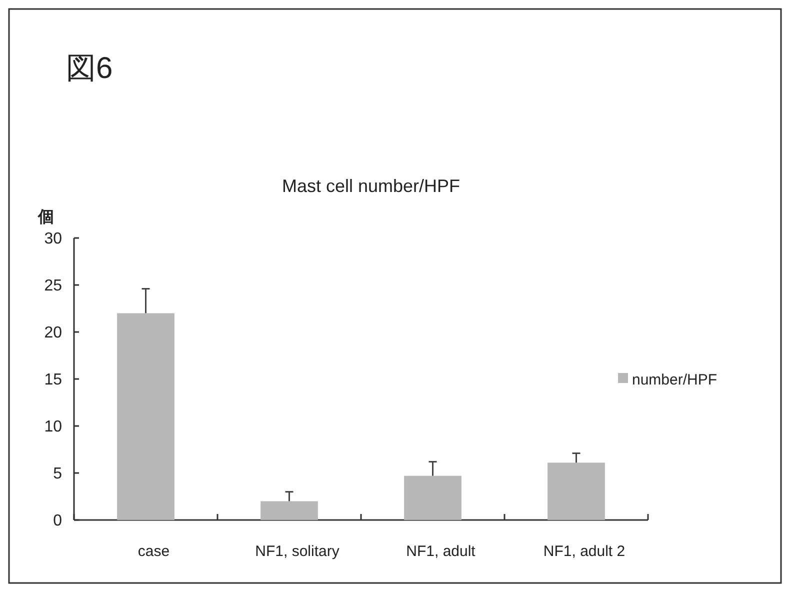  What do you see at coordinates (53, 239) in the screenshot?
I see `y-tick-label: 30` at bounding box center [53, 239].